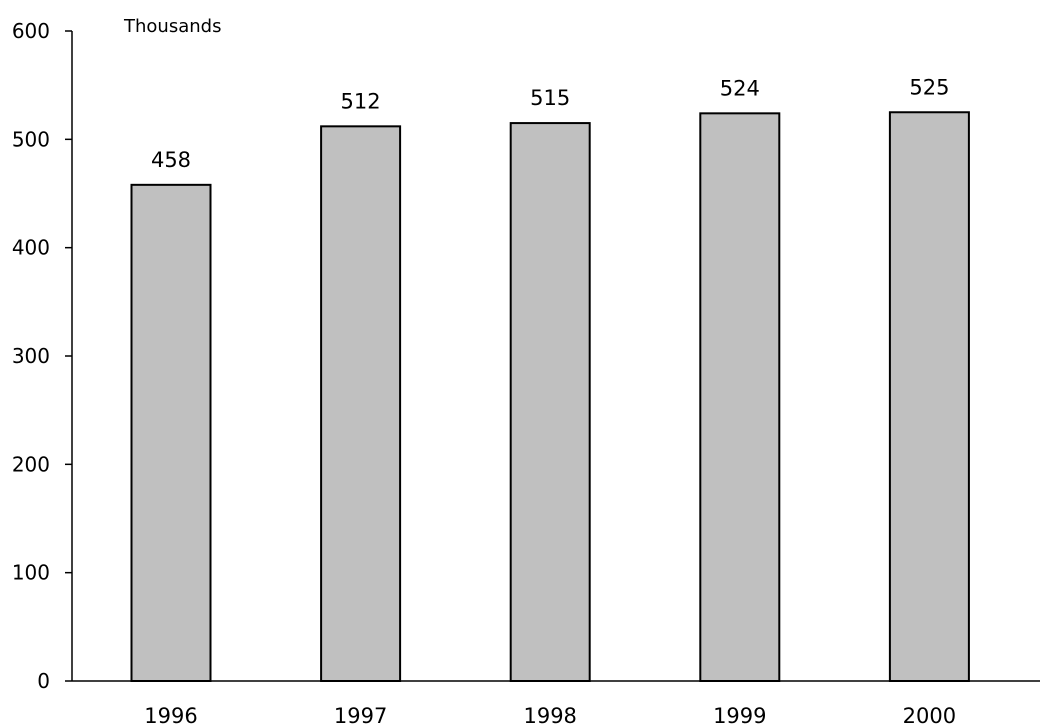 Image resolution: width=1047 pixels, height=728 pixels. I want to click on bar-2000, so click(929, 396).